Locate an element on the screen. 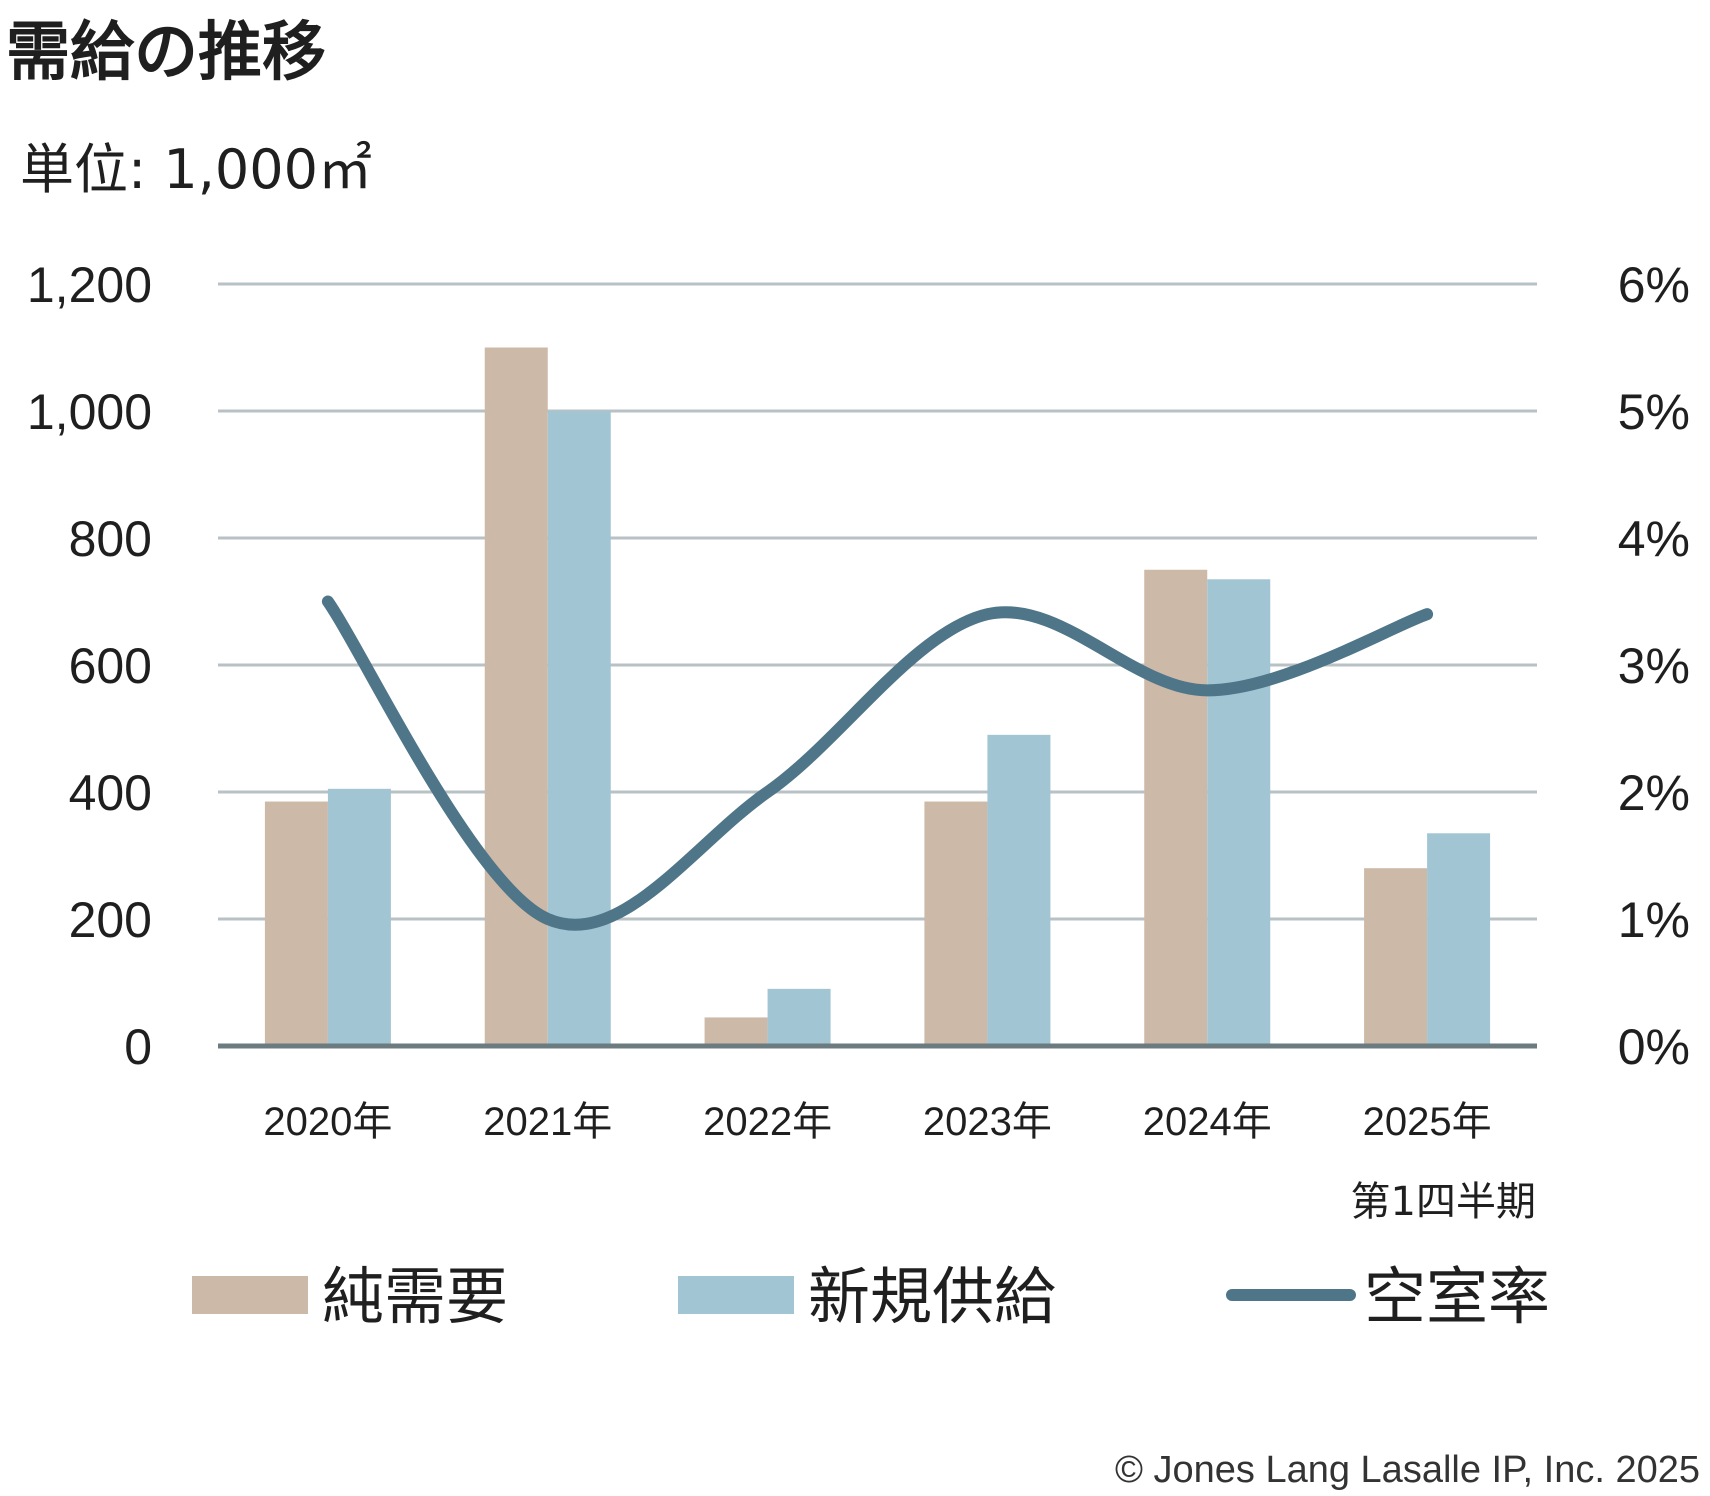  x-tick-label: 2024年 is located at coordinates (1207, 1122).